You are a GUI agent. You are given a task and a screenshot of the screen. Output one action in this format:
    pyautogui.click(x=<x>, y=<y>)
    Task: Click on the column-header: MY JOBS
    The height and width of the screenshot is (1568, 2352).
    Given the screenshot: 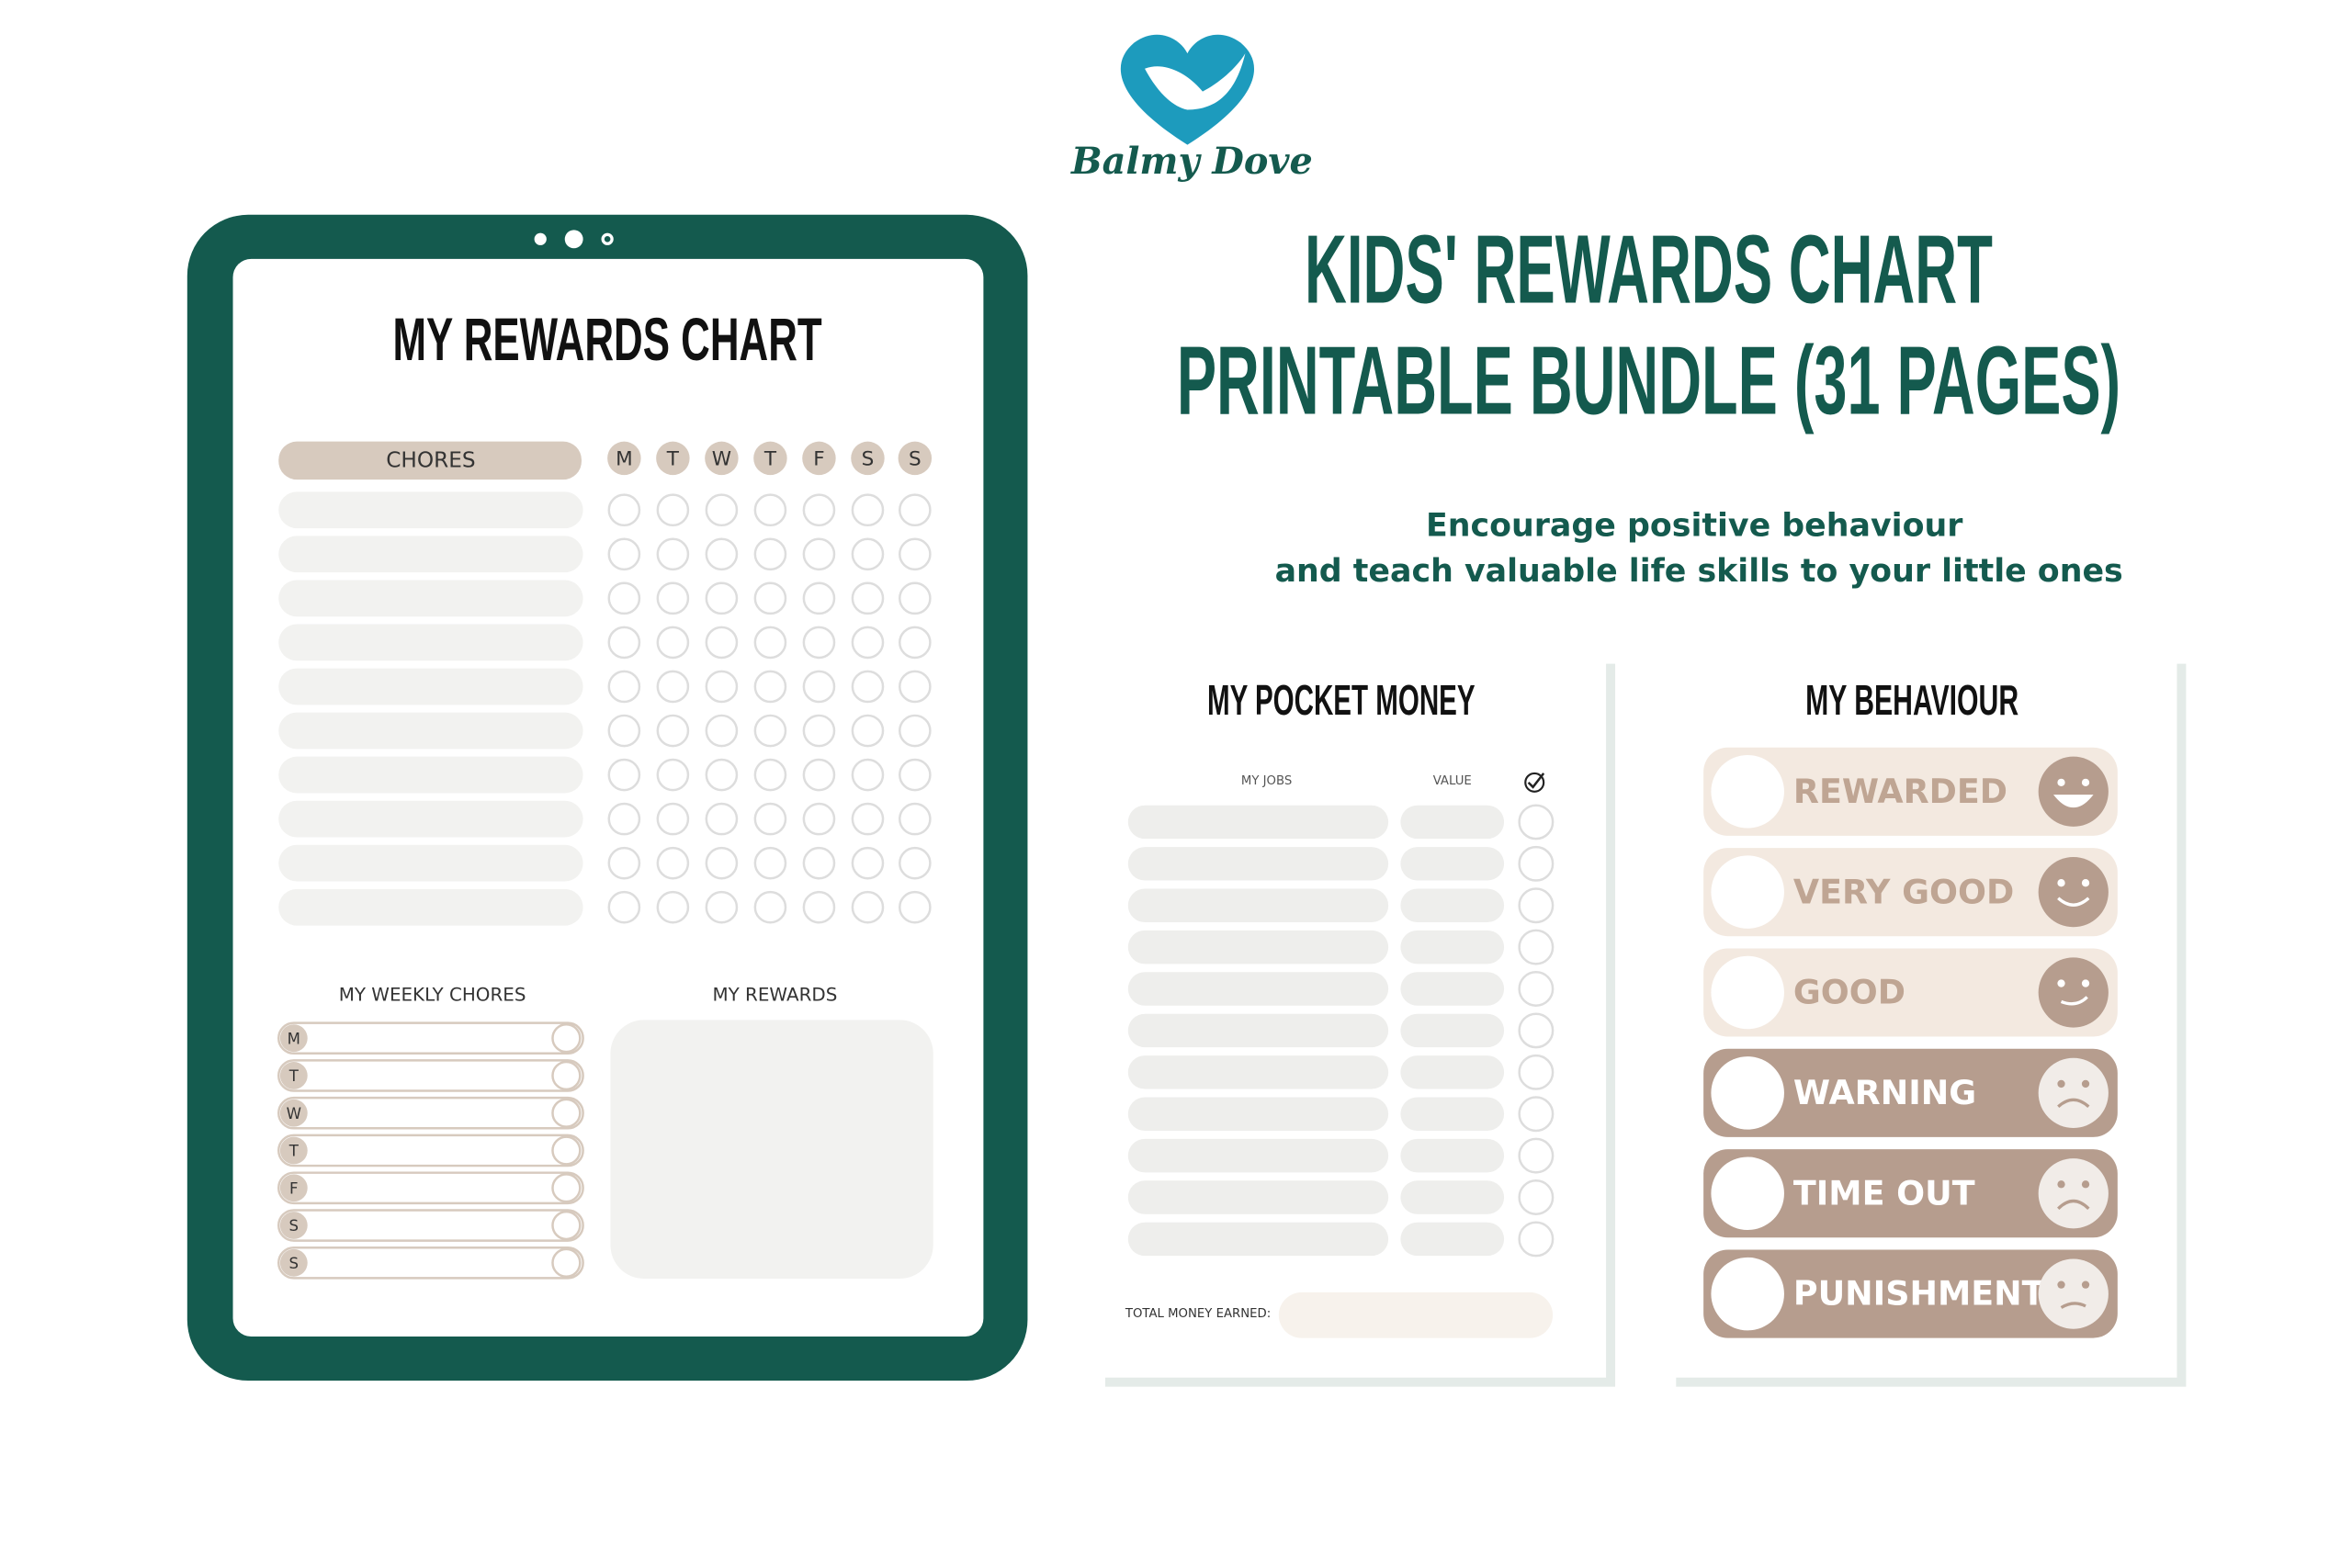 What is the action you would take?
    pyautogui.click(x=1266, y=781)
    